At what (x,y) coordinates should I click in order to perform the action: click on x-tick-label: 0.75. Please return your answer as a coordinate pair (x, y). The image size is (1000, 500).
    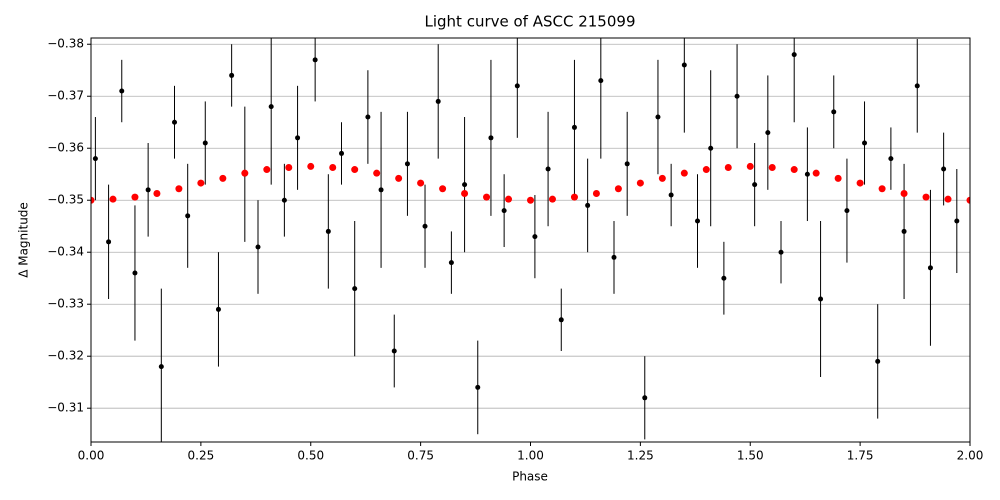
    Looking at the image, I should click on (420, 456).